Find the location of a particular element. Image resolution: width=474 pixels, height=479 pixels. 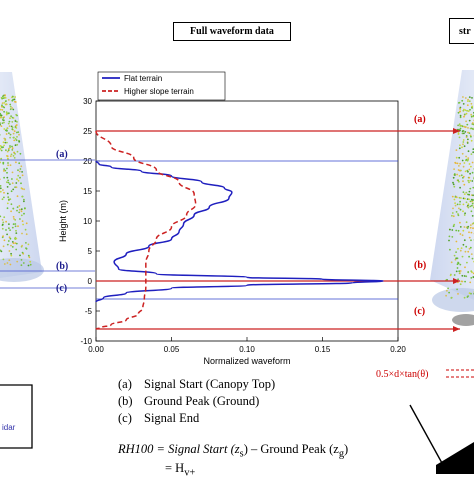

y-tick-label: 0 is located at coordinates (90, 281).